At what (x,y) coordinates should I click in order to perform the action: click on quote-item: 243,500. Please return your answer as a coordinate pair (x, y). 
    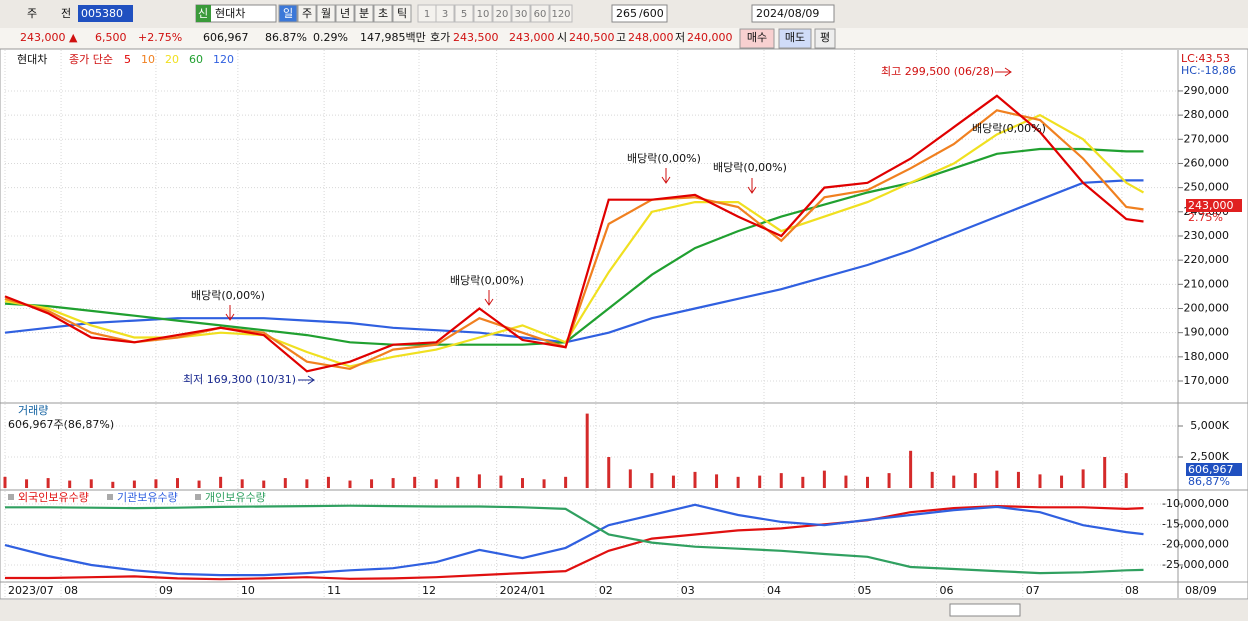
    Looking at the image, I should click on (476, 37).